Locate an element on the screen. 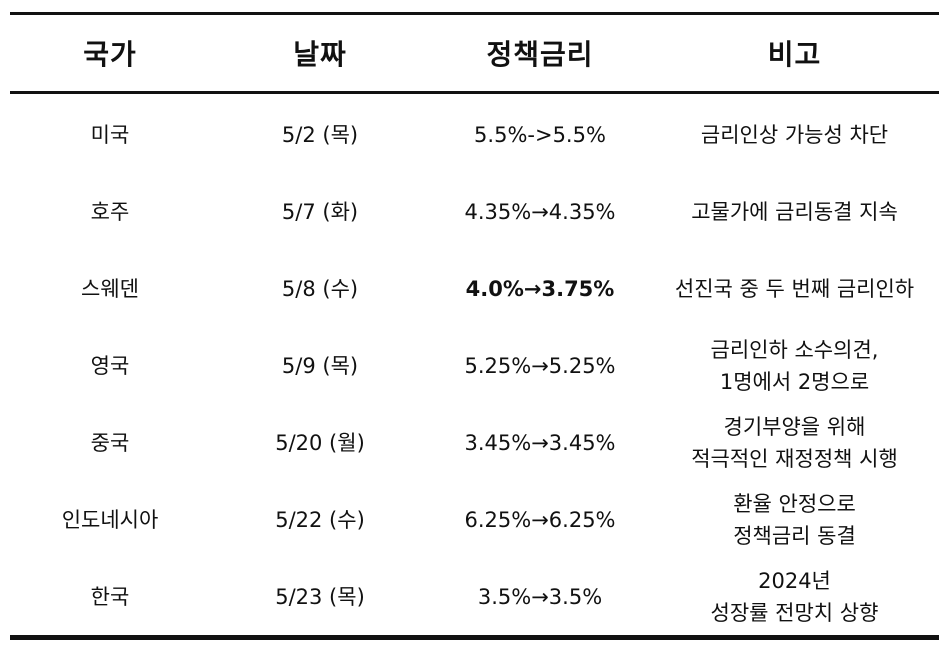  table-row: 미국 5/2 (목) 5.5%->5.5% 금리인상 가능성 차단 is located at coordinates (474, 134).